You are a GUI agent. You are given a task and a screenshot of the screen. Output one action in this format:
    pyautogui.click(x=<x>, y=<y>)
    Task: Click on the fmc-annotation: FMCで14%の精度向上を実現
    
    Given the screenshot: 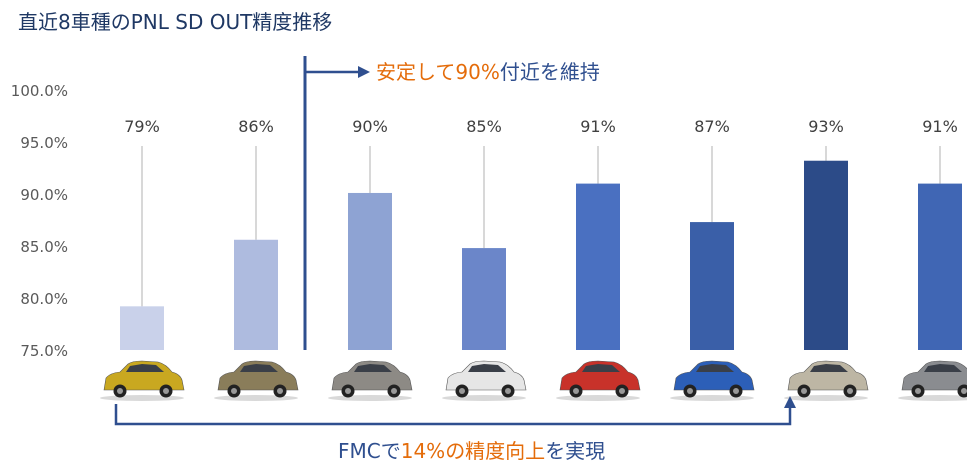 What is the action you would take?
    pyautogui.click(x=471, y=451)
    